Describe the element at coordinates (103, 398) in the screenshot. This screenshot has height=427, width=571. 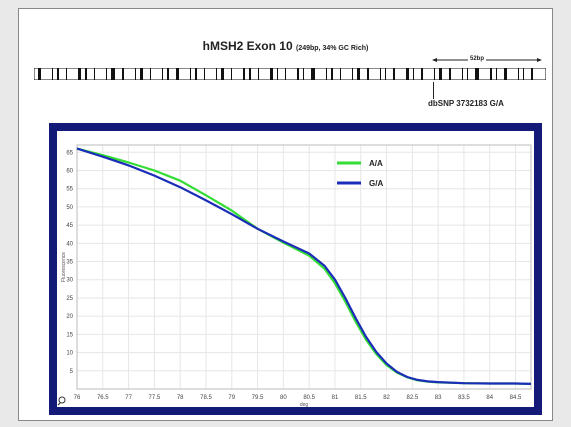
I see `x-tick-label: 76.5` at that location.